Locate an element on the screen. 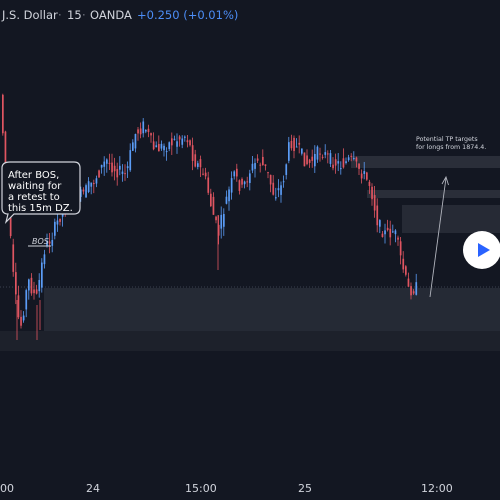 The image size is (500, 500). callout-line-2: waiting for is located at coordinates (35, 186).